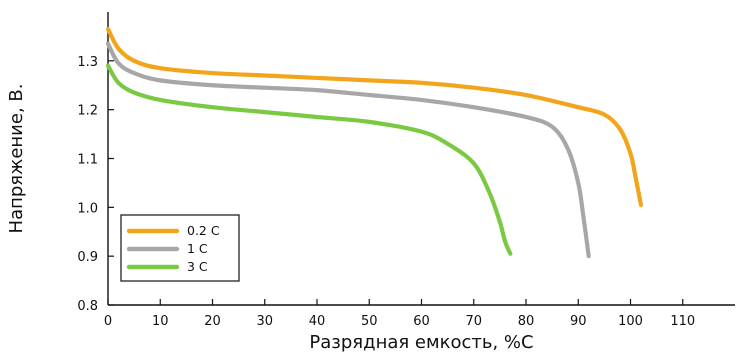  I want to click on x-tick-label: 110, so click(682, 321).